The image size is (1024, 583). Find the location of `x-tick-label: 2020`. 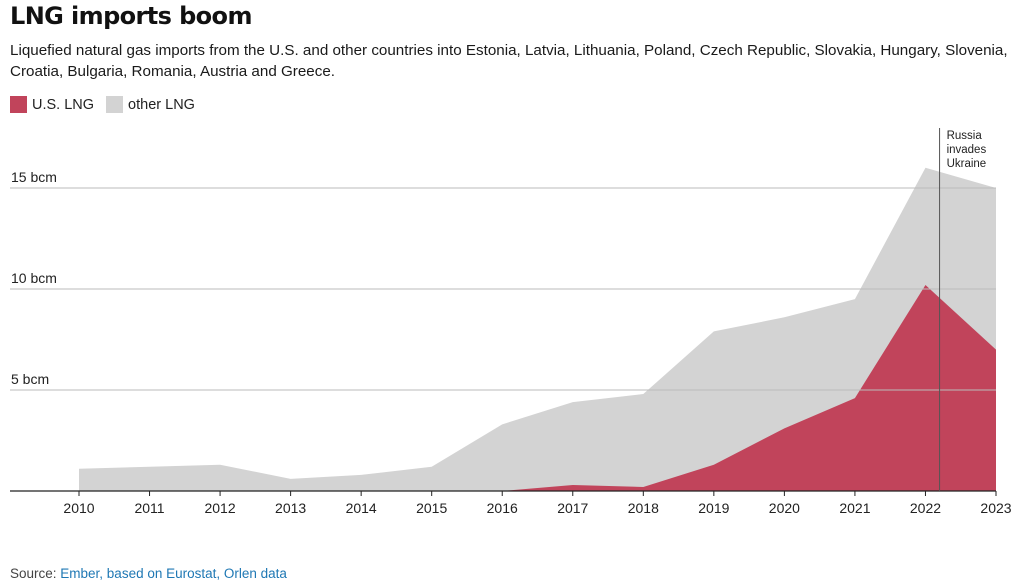

x-tick-label: 2020 is located at coordinates (784, 508).